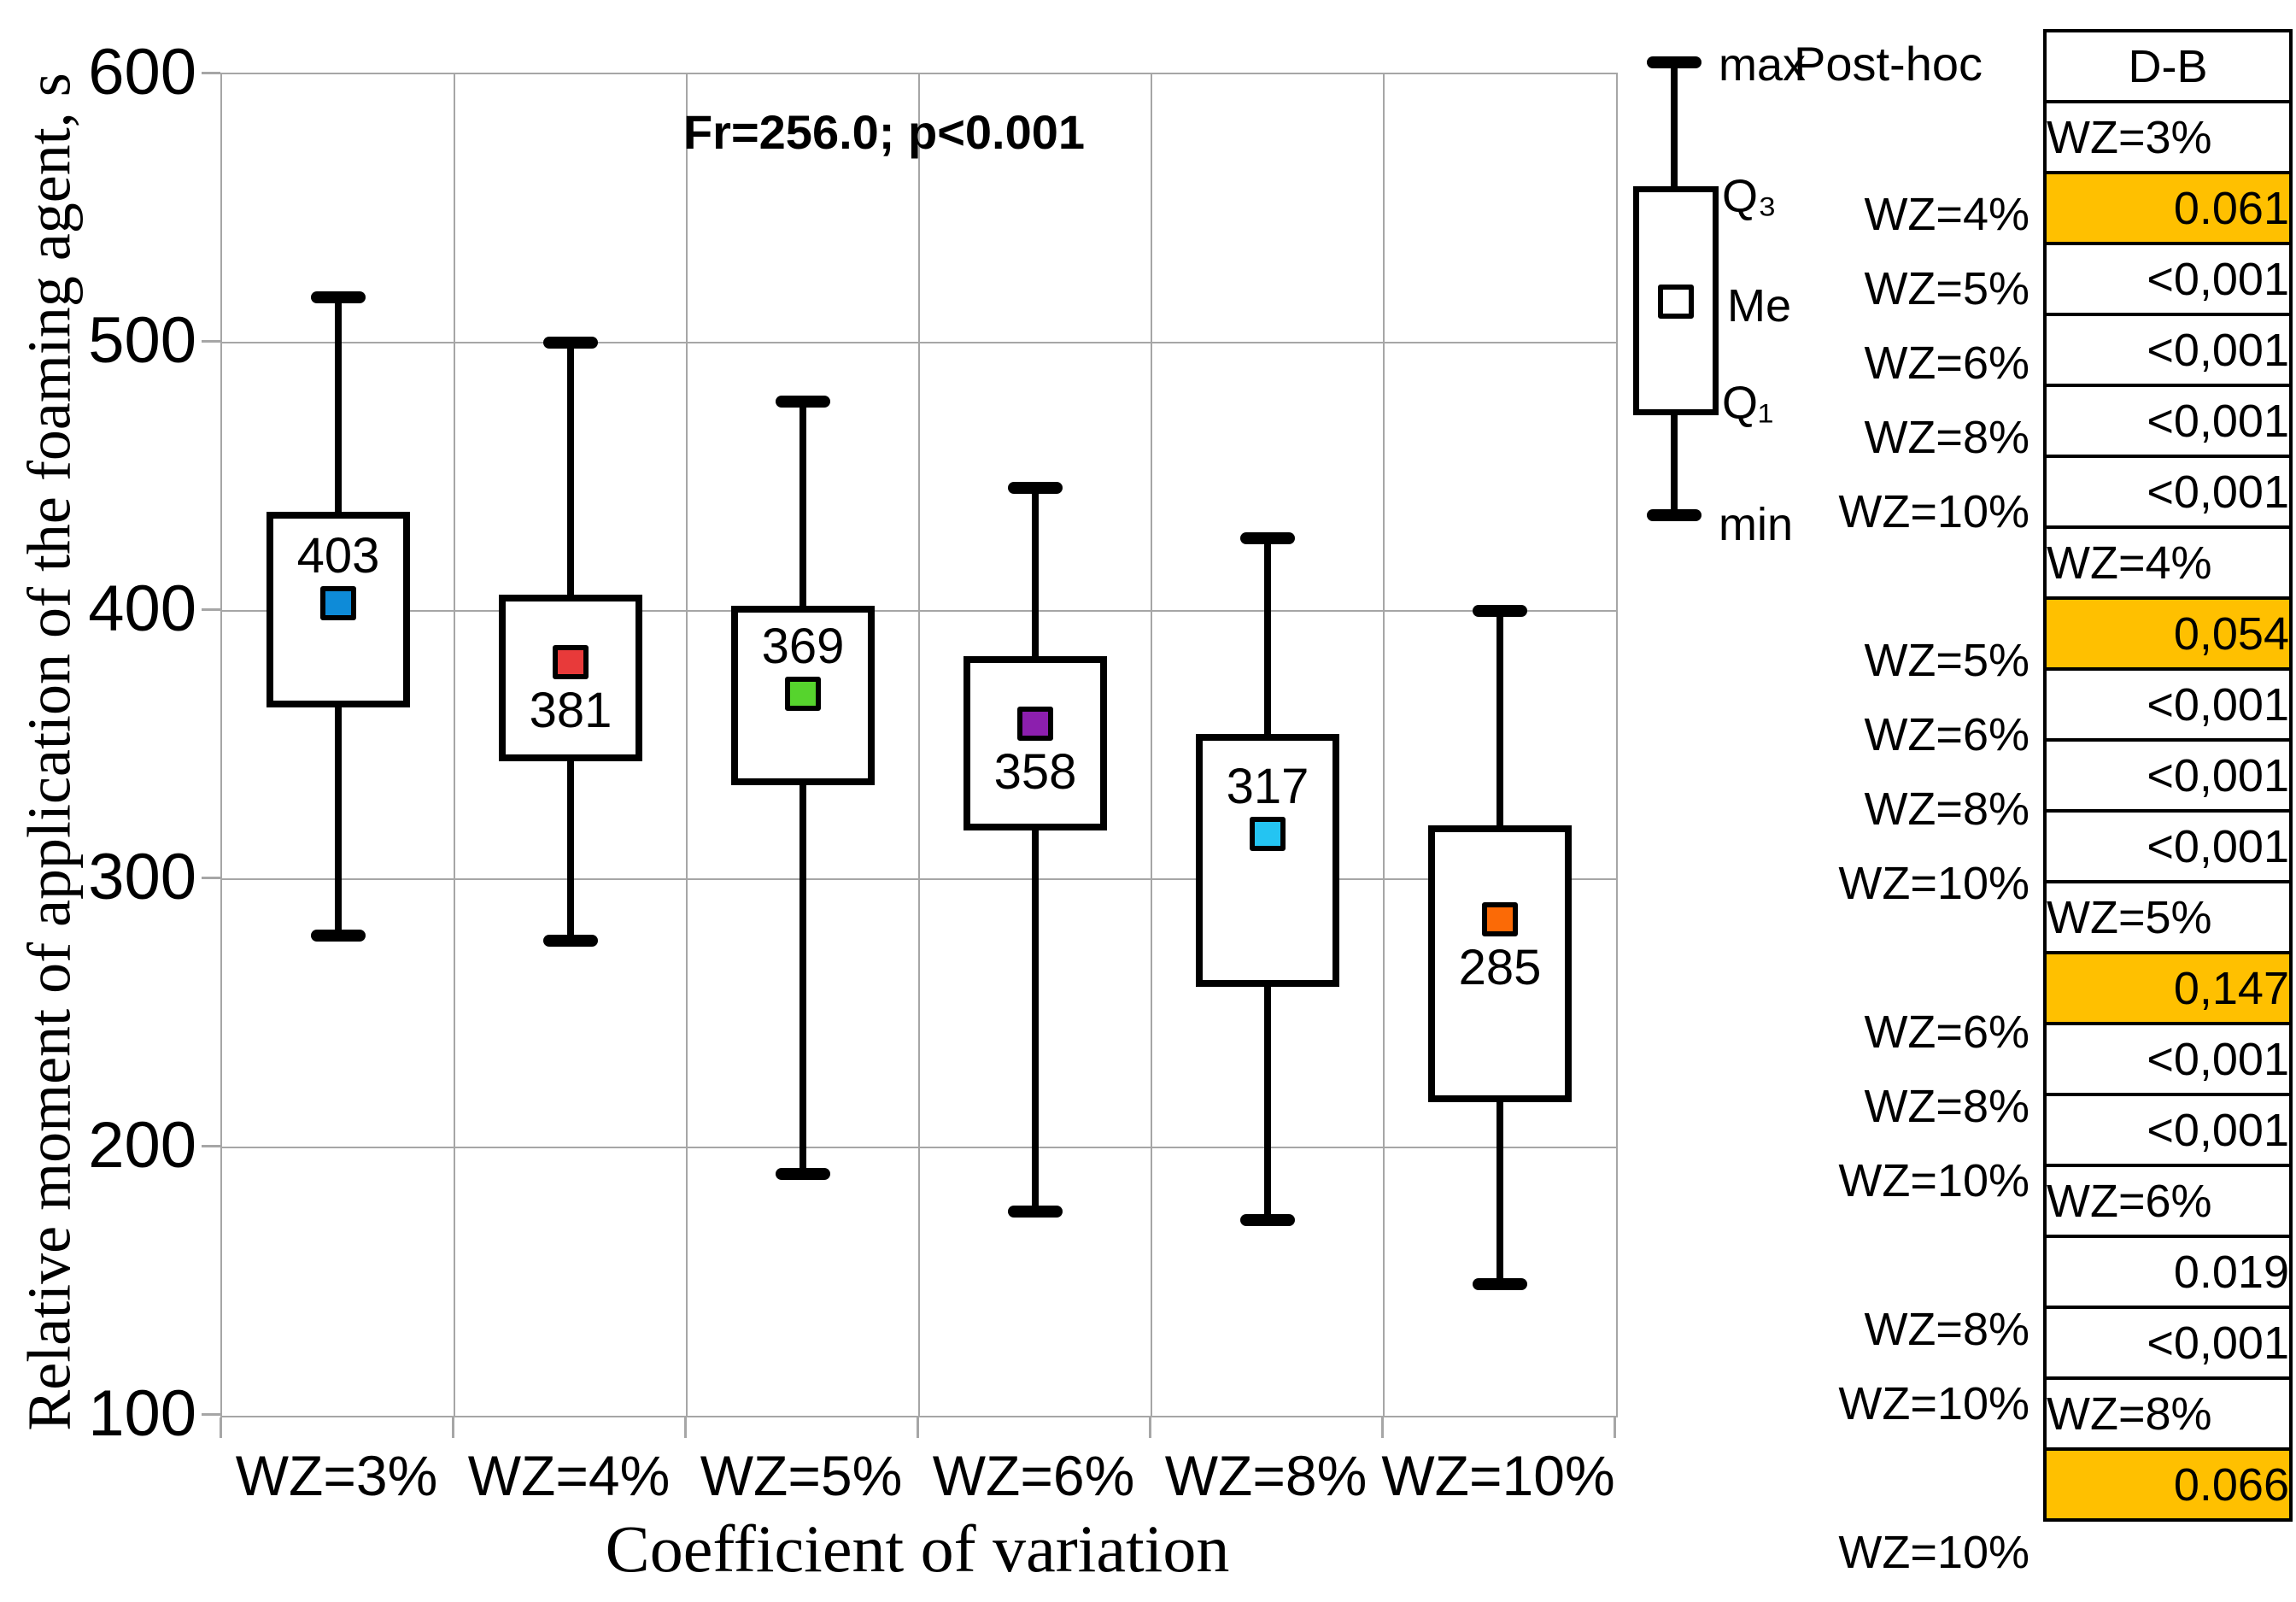 The width and height of the screenshot is (2296, 1602). I want to click on table-row: 0.061, so click(2168, 208).